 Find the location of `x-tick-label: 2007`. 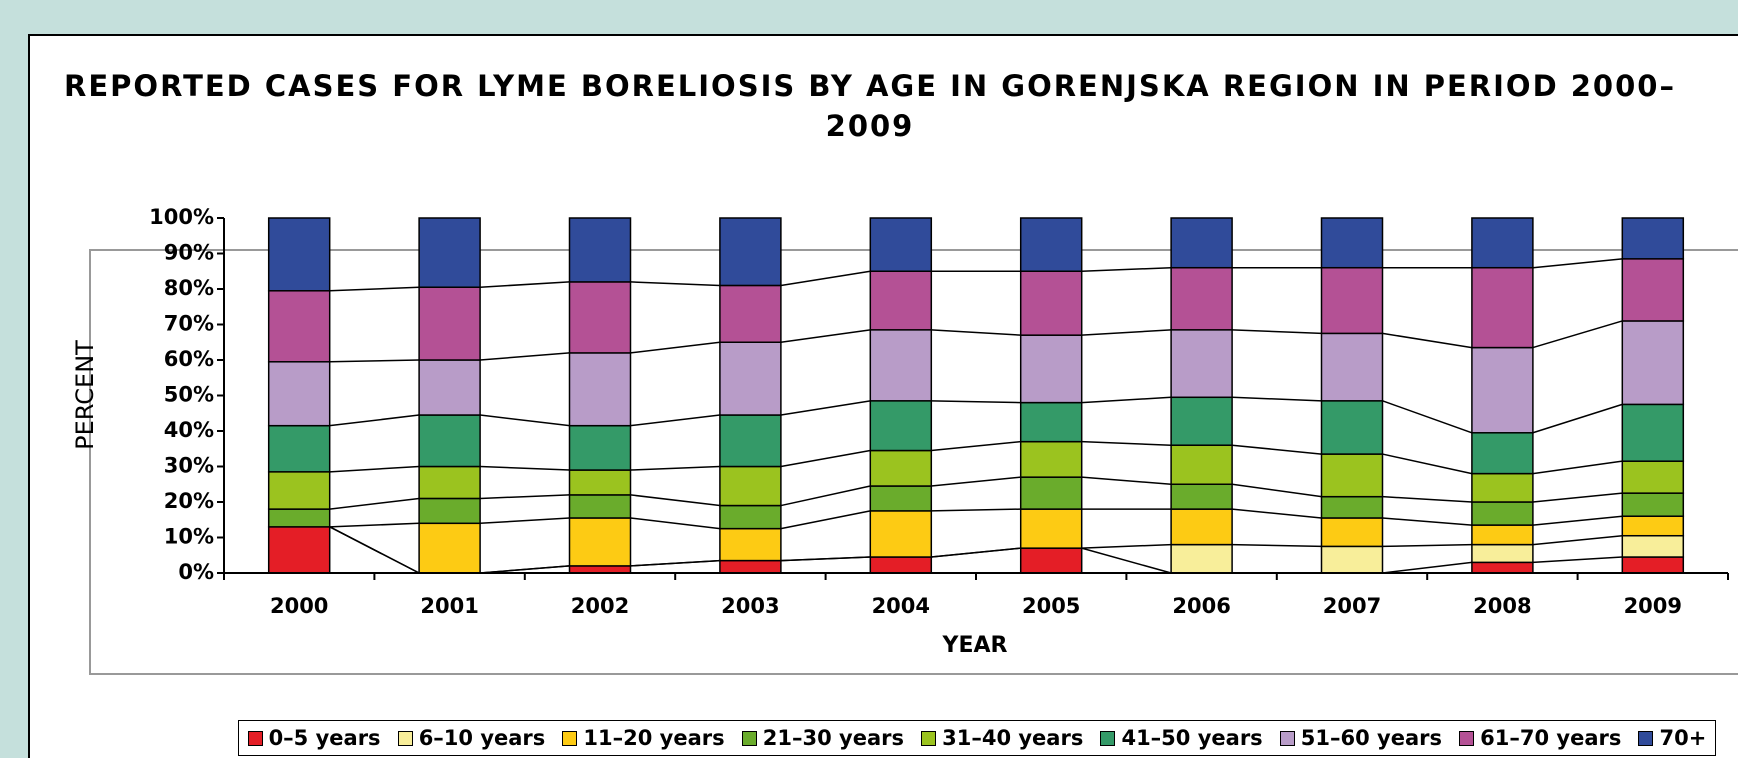

x-tick-label: 2007 is located at coordinates (1352, 606).